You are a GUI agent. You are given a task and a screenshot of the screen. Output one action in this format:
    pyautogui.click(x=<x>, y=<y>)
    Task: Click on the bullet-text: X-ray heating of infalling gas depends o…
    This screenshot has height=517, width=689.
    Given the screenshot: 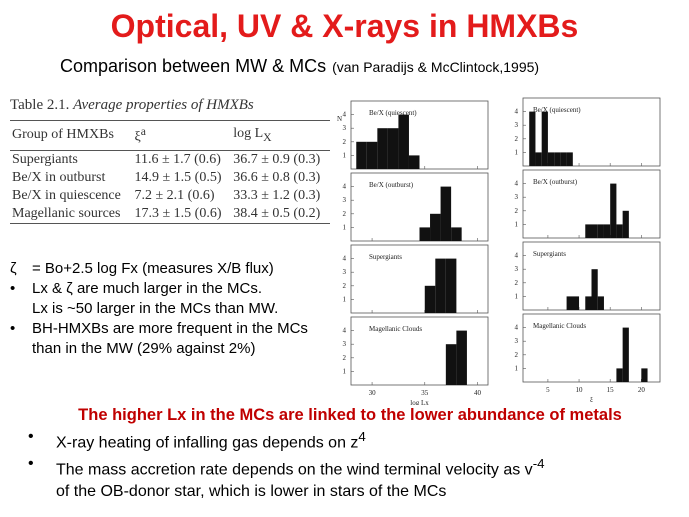 What is the action you would take?
    pyautogui.click(x=207, y=443)
    